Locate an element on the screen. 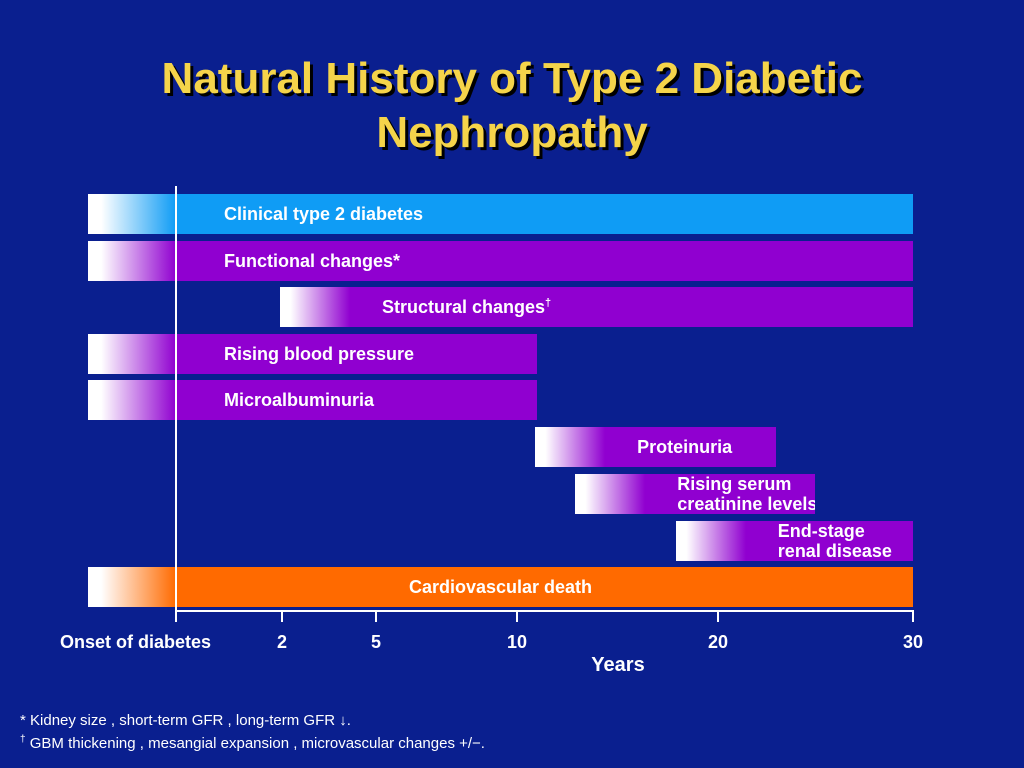 The width and height of the screenshot is (1024, 768). x-axis-line is located at coordinates (544, 611).